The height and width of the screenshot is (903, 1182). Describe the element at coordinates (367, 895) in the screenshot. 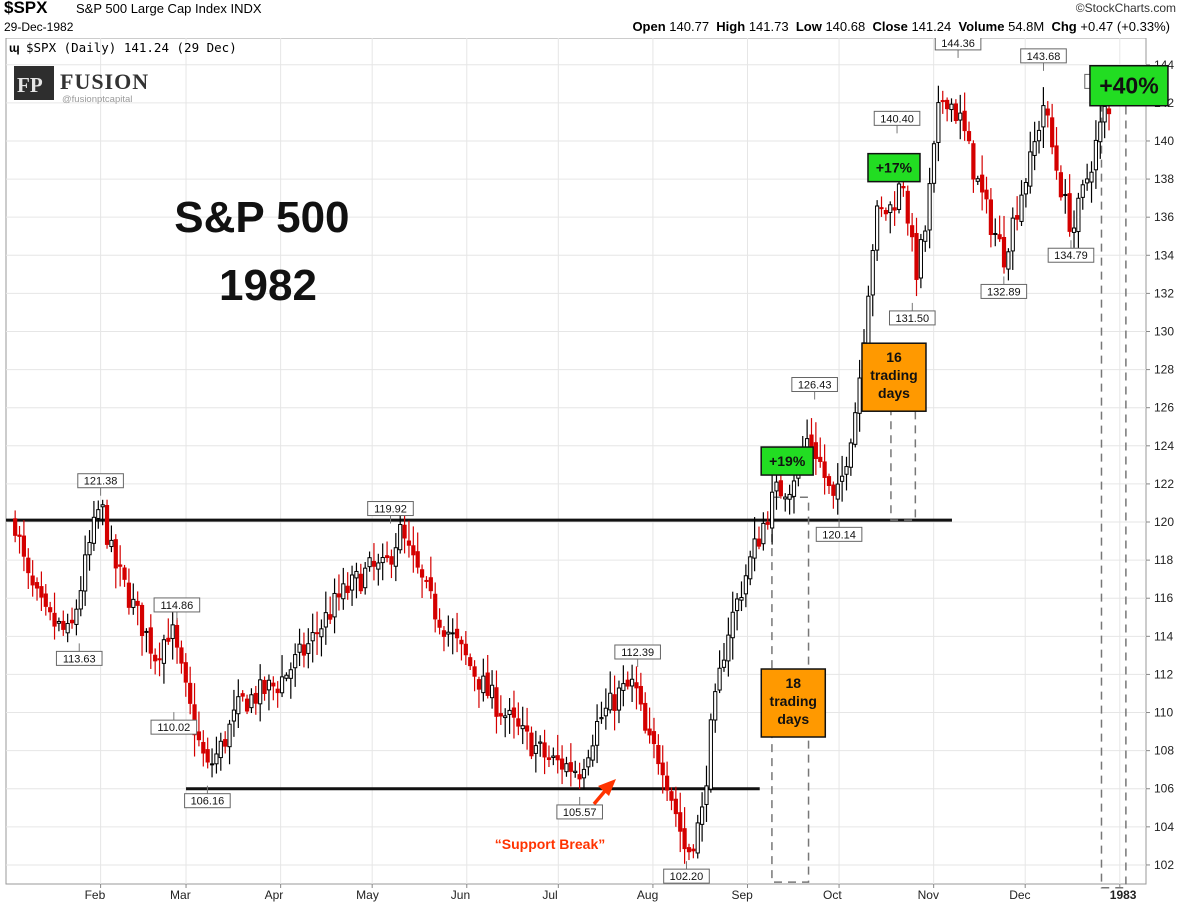

I see `x-tick-label: May` at that location.